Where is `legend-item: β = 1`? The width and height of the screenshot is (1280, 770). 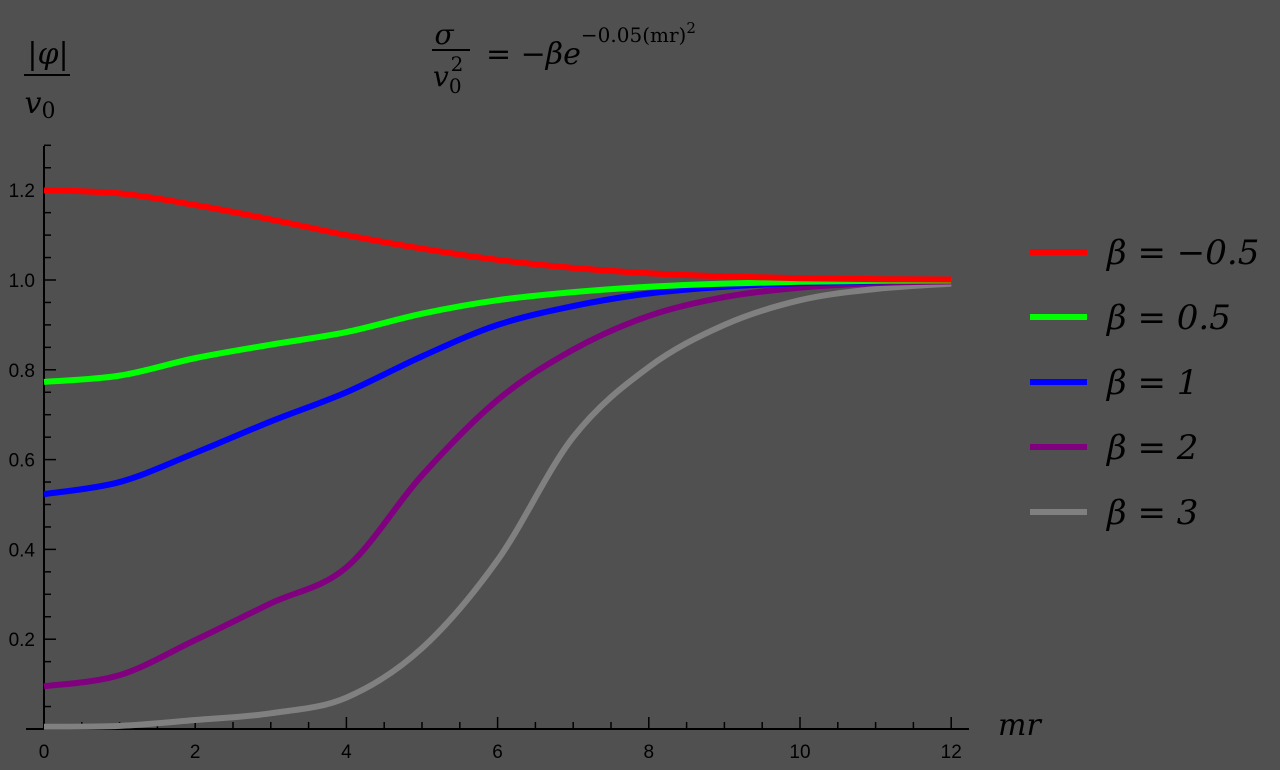 legend-item: β = 1 is located at coordinates (1114, 383).